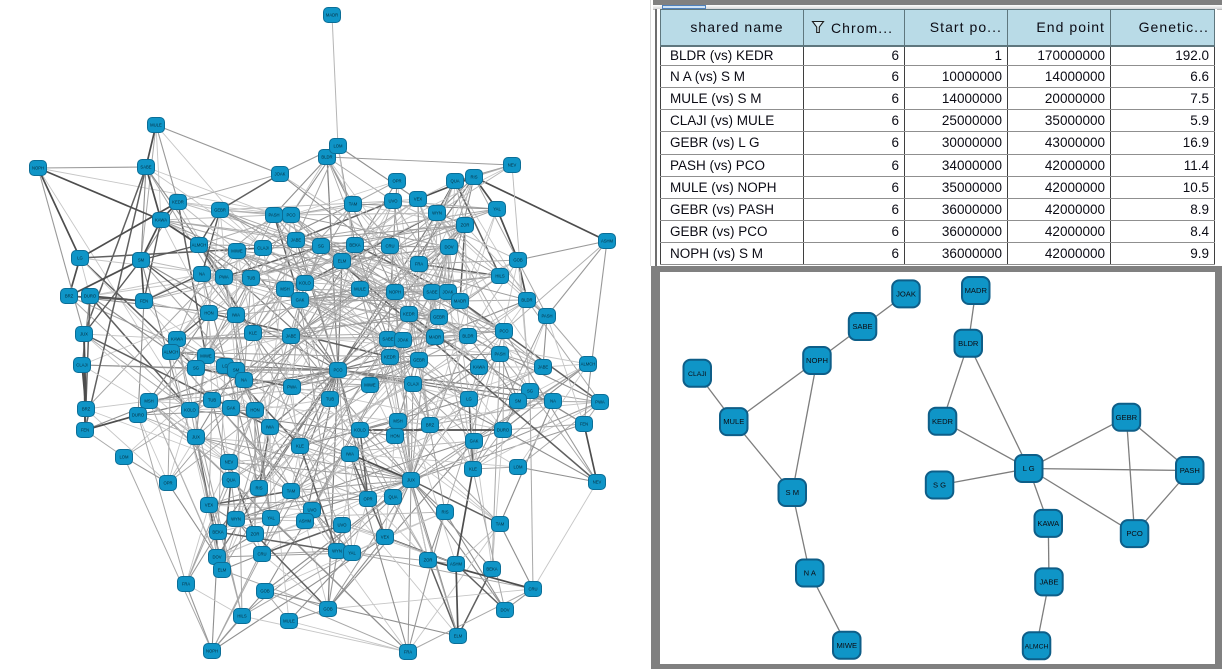 The width and height of the screenshot is (1222, 669). Describe the element at coordinates (330, 399) in the screenshot. I see `svg-text: TUB` at that location.